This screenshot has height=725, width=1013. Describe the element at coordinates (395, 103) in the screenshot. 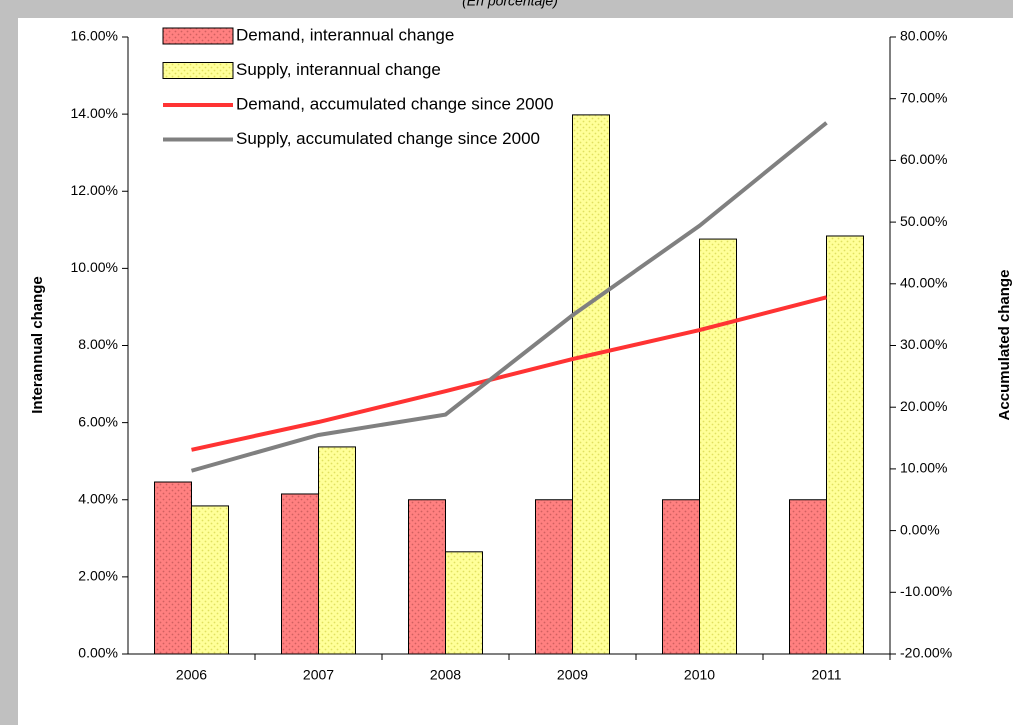

I see `legend-label: Demand, accumulated change since 2000` at that location.